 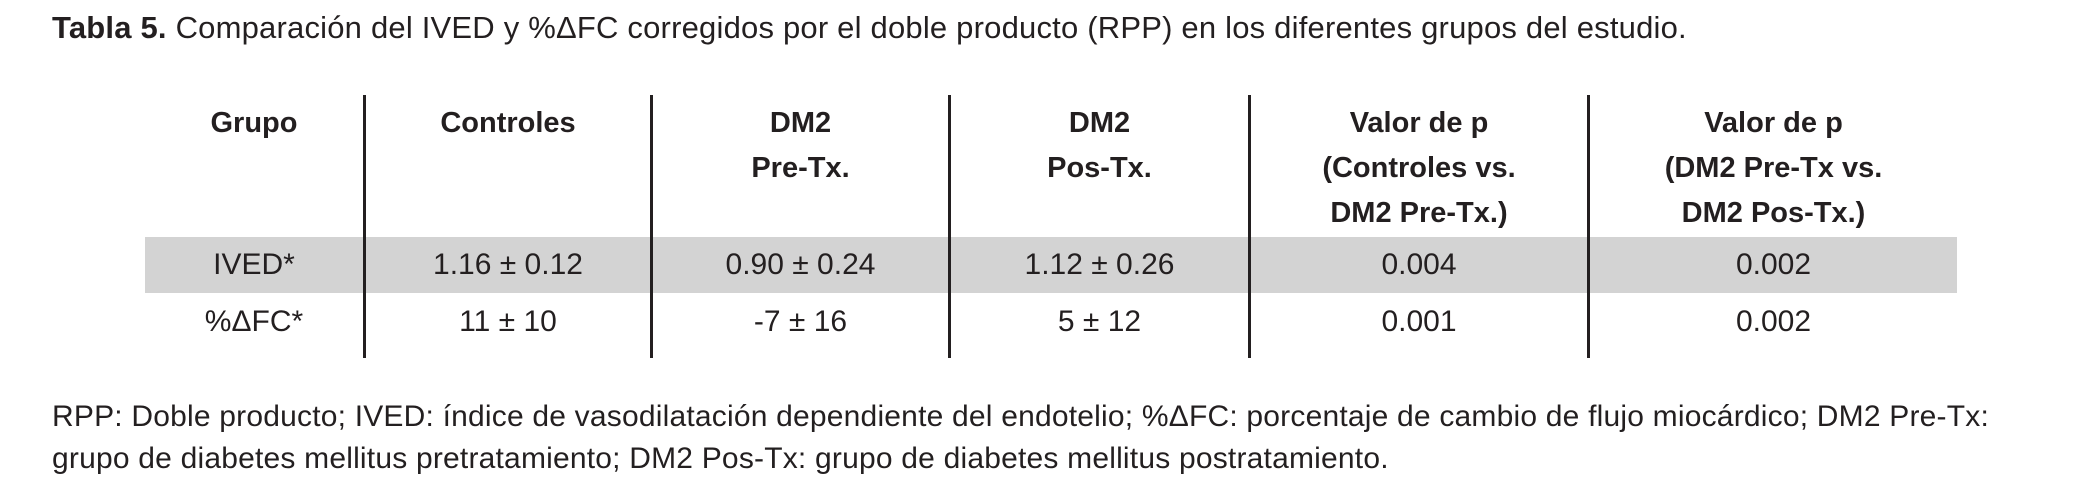 I want to click on row-fc-controles: 11 ± 10, so click(x=506, y=325).